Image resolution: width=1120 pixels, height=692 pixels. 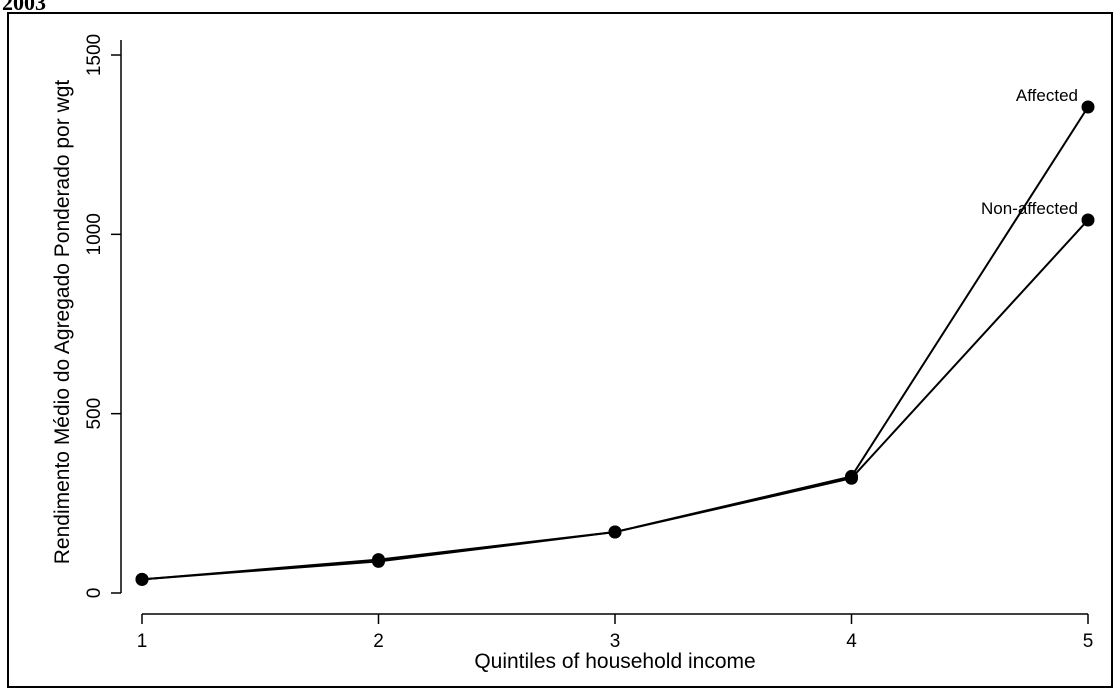 What do you see at coordinates (1029, 152) in the screenshot?
I see `series-labels: Affected Non-affected` at bounding box center [1029, 152].